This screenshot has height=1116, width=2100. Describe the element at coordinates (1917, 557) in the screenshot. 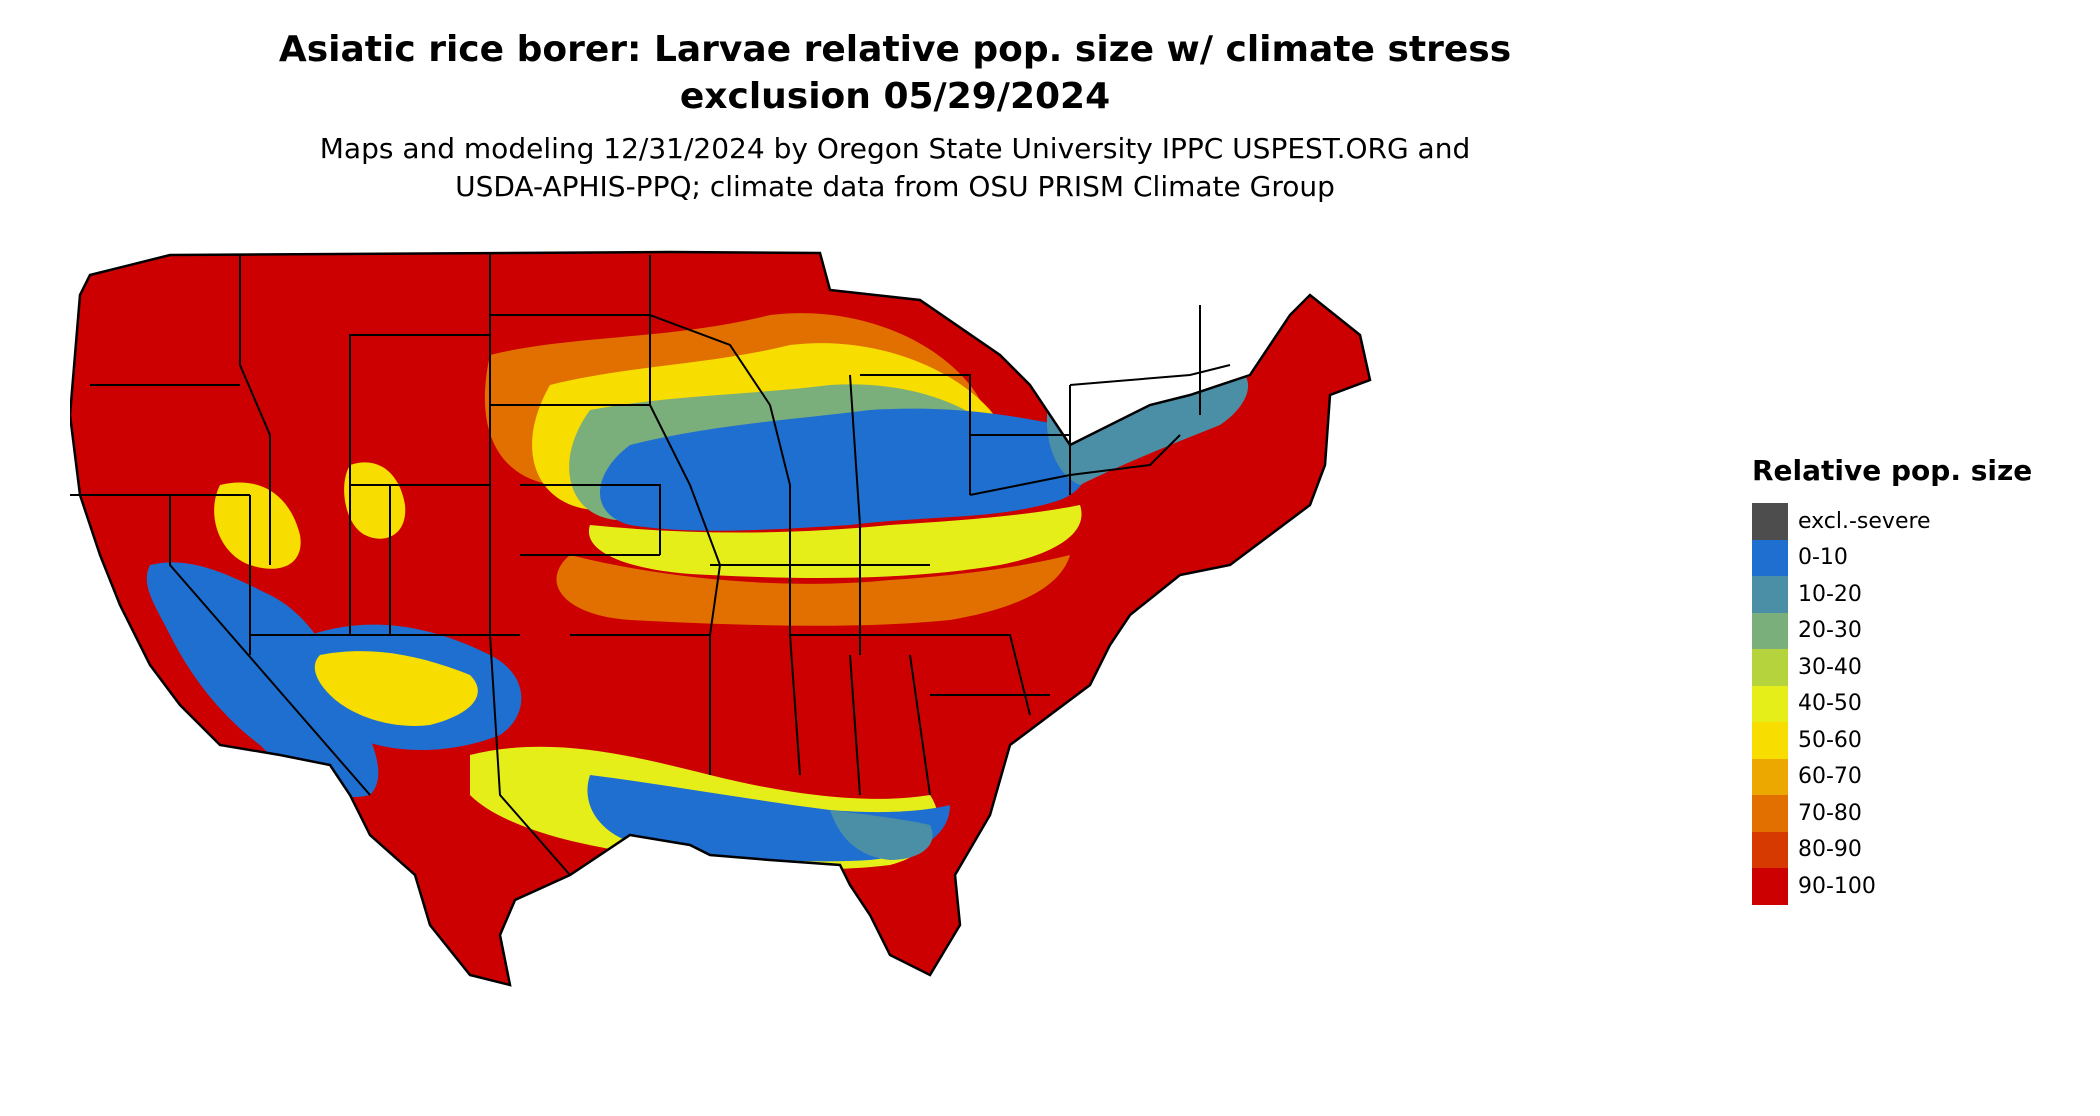

I see `legend-item: 0-10` at that location.